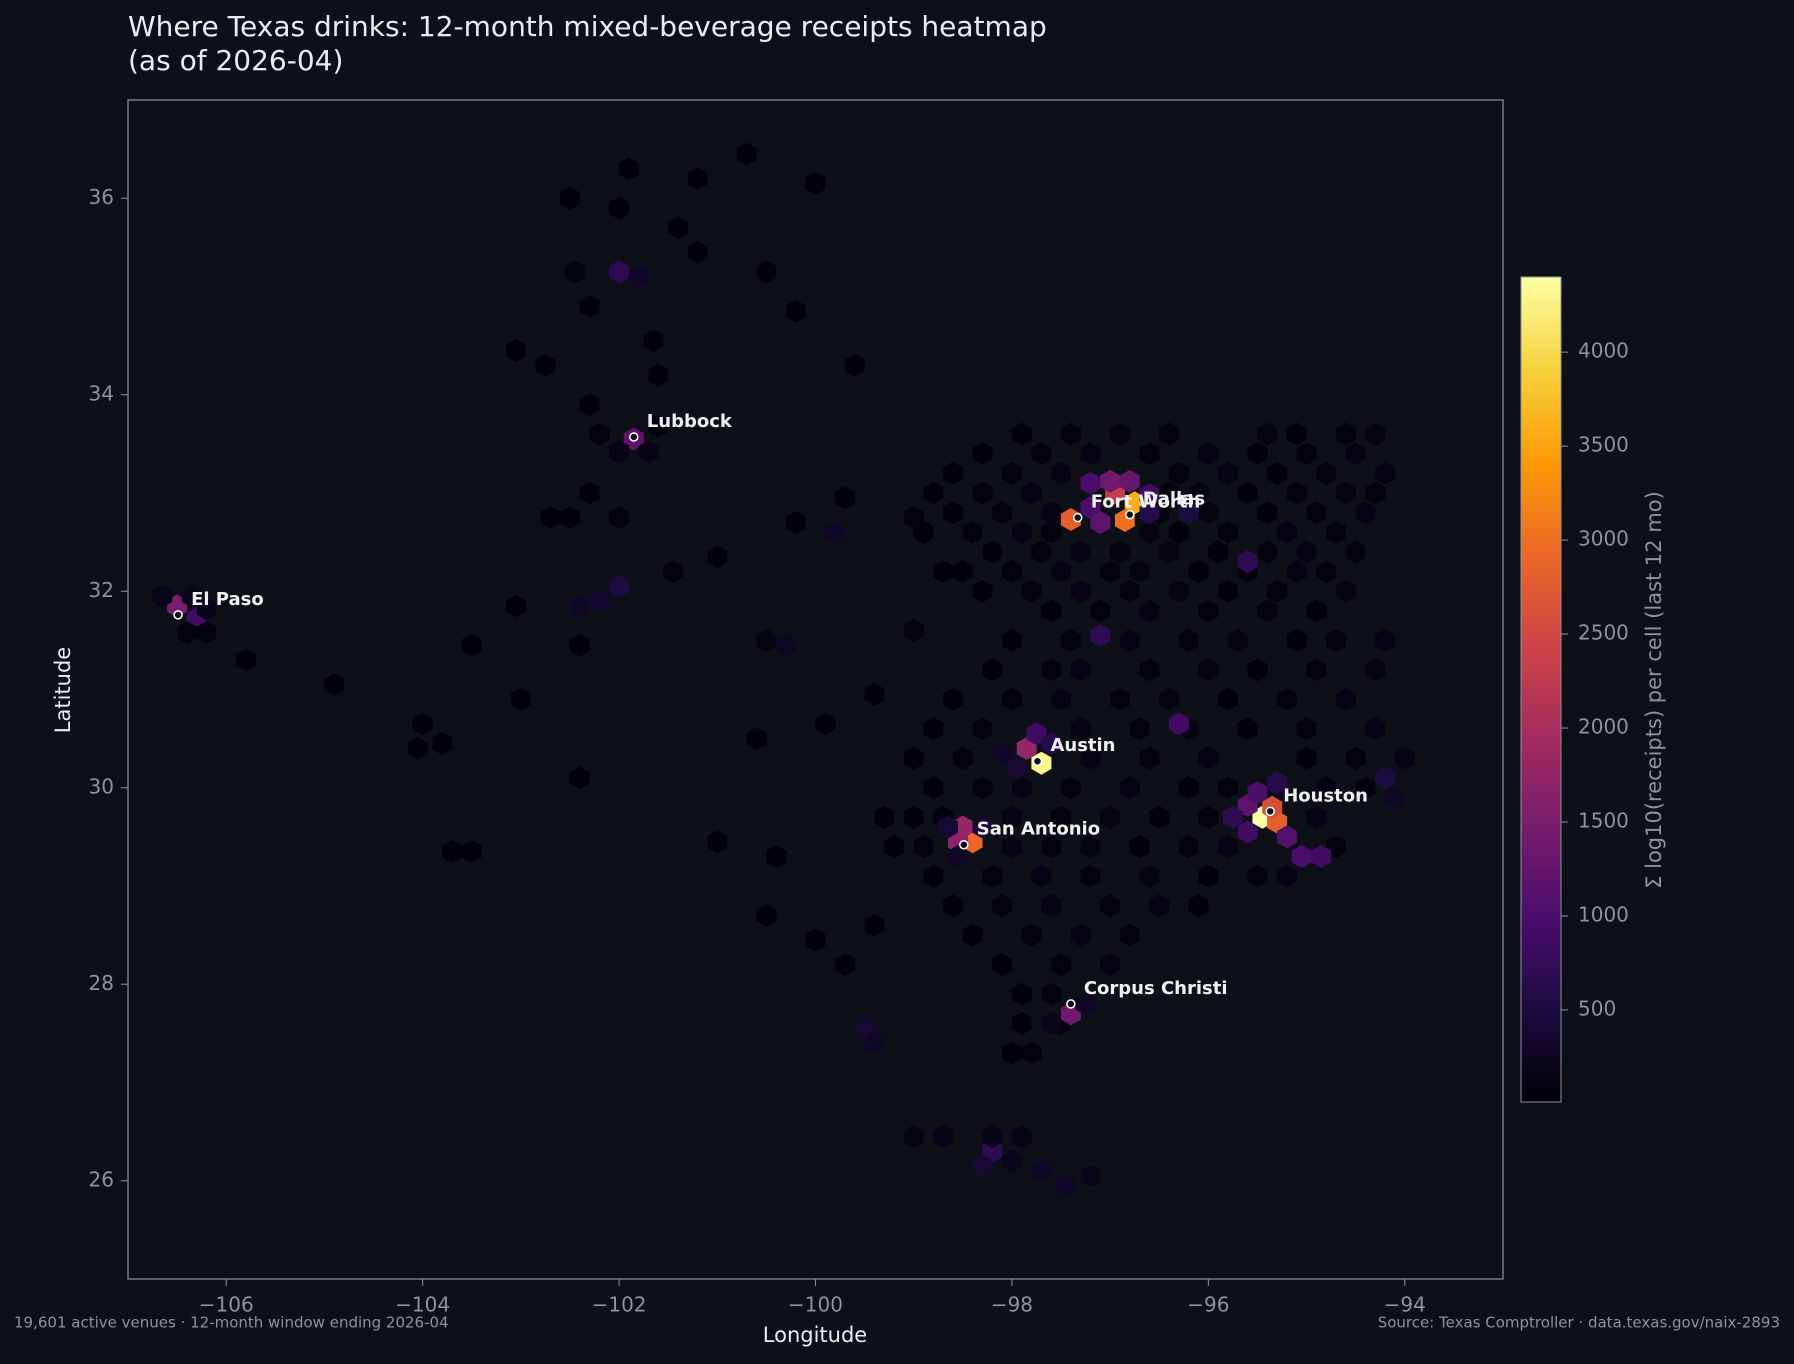  What do you see at coordinates (1325, 795) in the screenshot?
I see `city-label: Houston` at bounding box center [1325, 795].